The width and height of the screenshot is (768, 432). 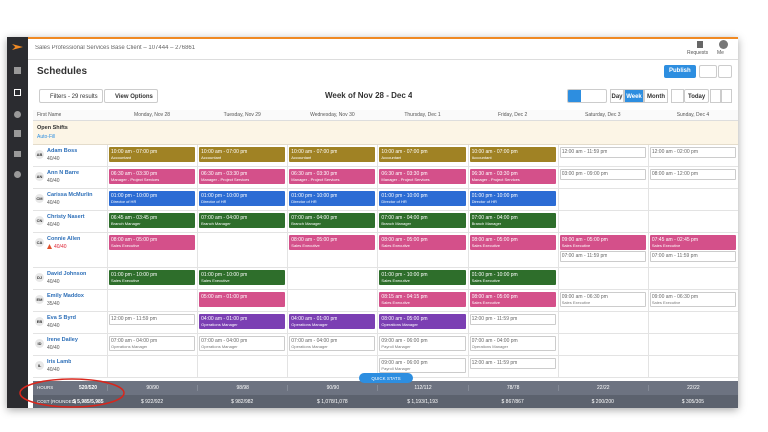 What do you see at coordinates (70, 195) in the screenshot?
I see `employee-name: Carissa McMurlin` at bounding box center [70, 195].